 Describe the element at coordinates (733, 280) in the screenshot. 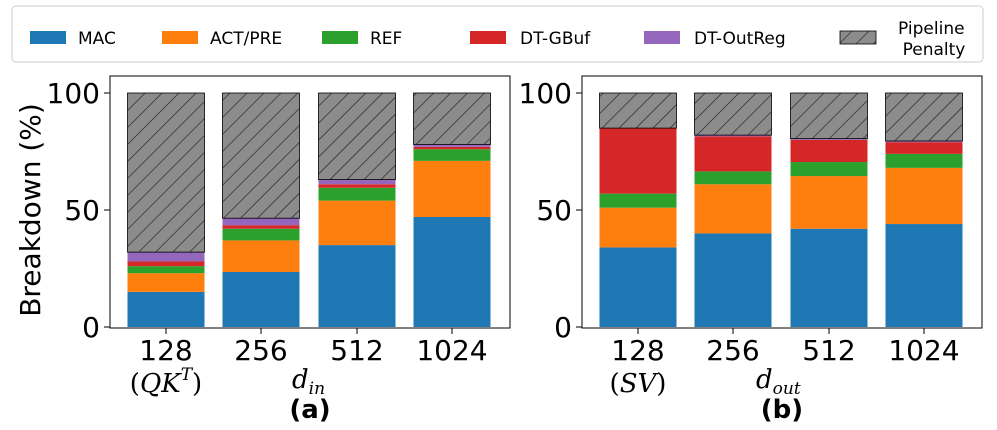

I see `bar-b-256-mac` at that location.